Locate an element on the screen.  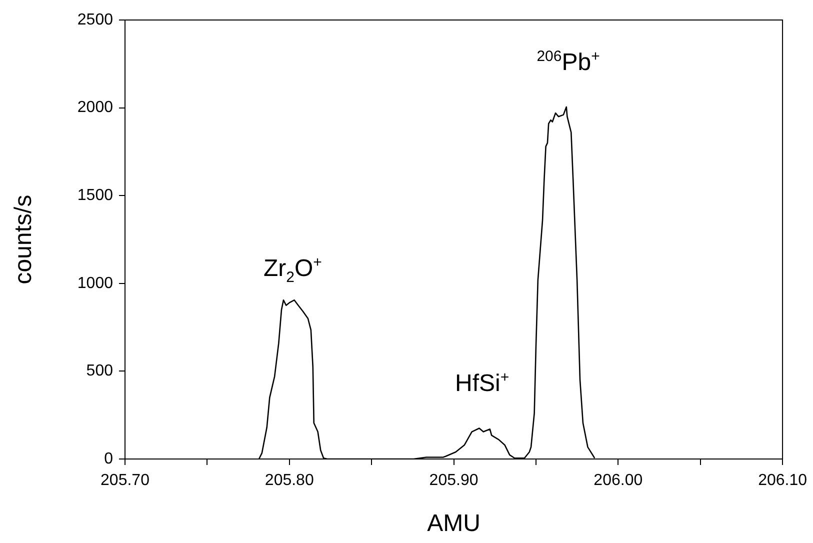
y-tick-label: 2000 is located at coordinates (95, 107).